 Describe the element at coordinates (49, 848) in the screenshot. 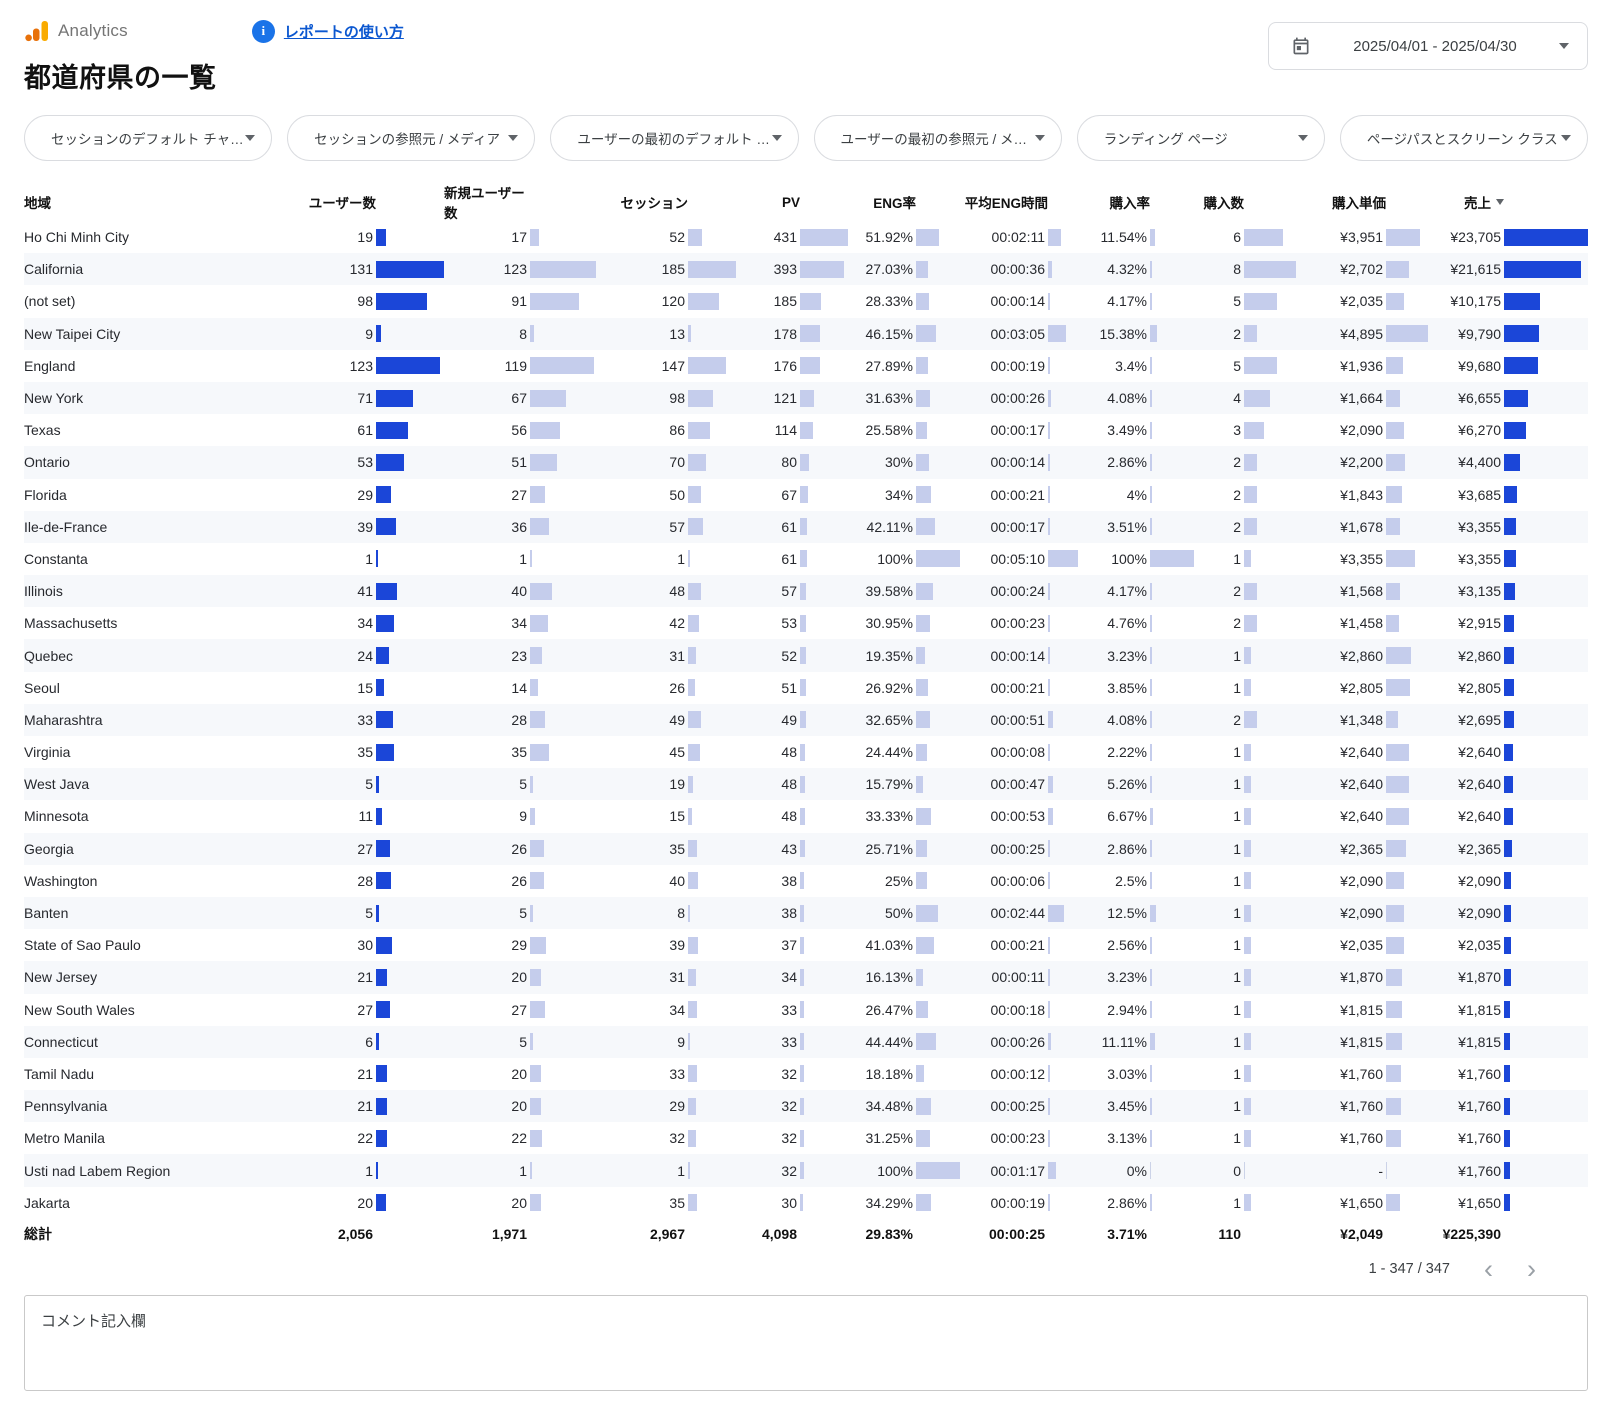

I see `region-cell: Georgia` at that location.